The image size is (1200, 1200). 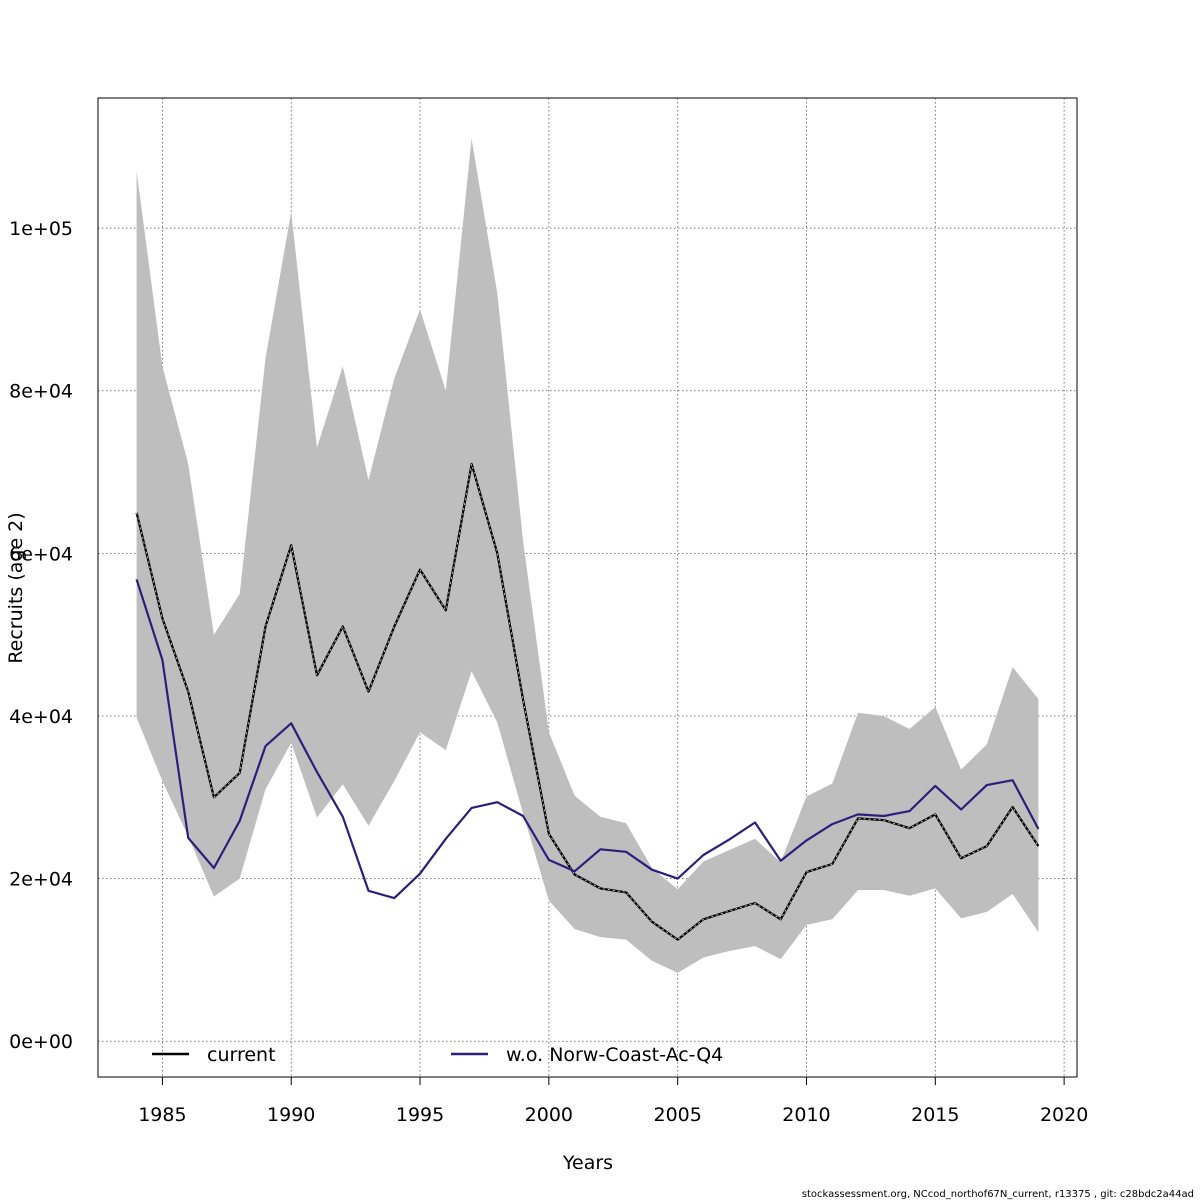 What do you see at coordinates (291, 1115) in the screenshot?
I see `x-tick-label-1990: 1990` at bounding box center [291, 1115].